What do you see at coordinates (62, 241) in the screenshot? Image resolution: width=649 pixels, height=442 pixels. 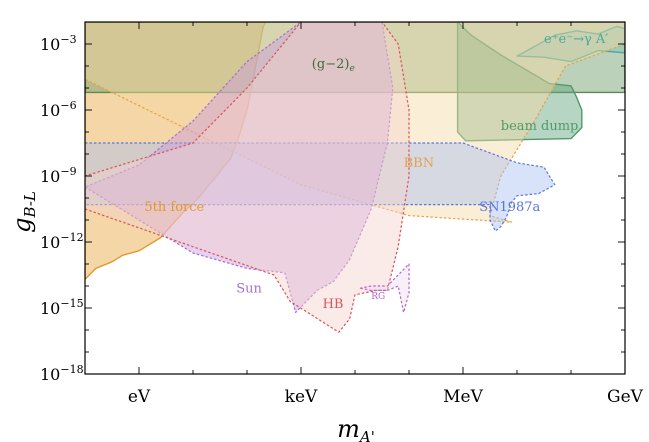 I see `y-tick-label: 10⁻¹²` at bounding box center [62, 241].